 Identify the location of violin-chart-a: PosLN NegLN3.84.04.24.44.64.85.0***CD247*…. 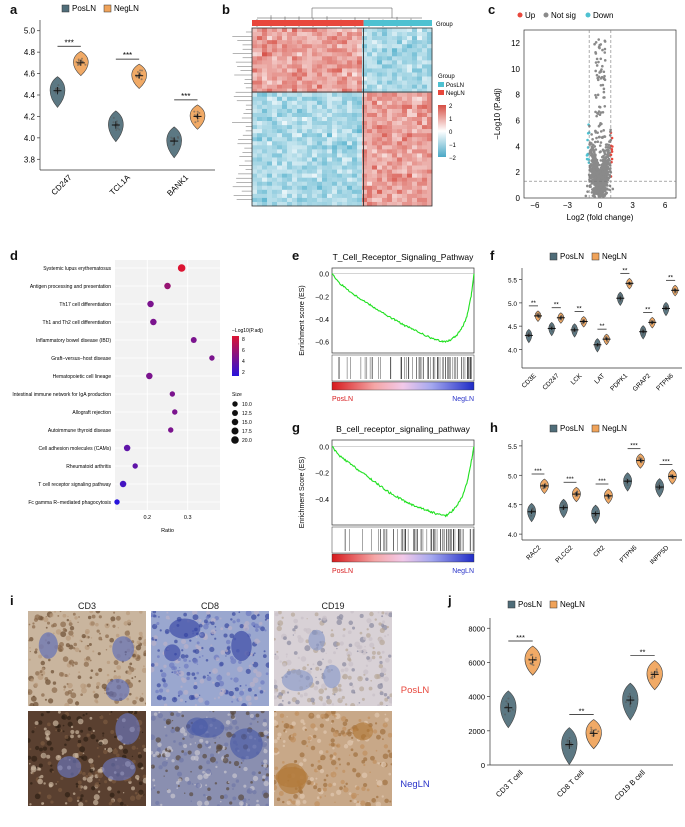
(119, 101).